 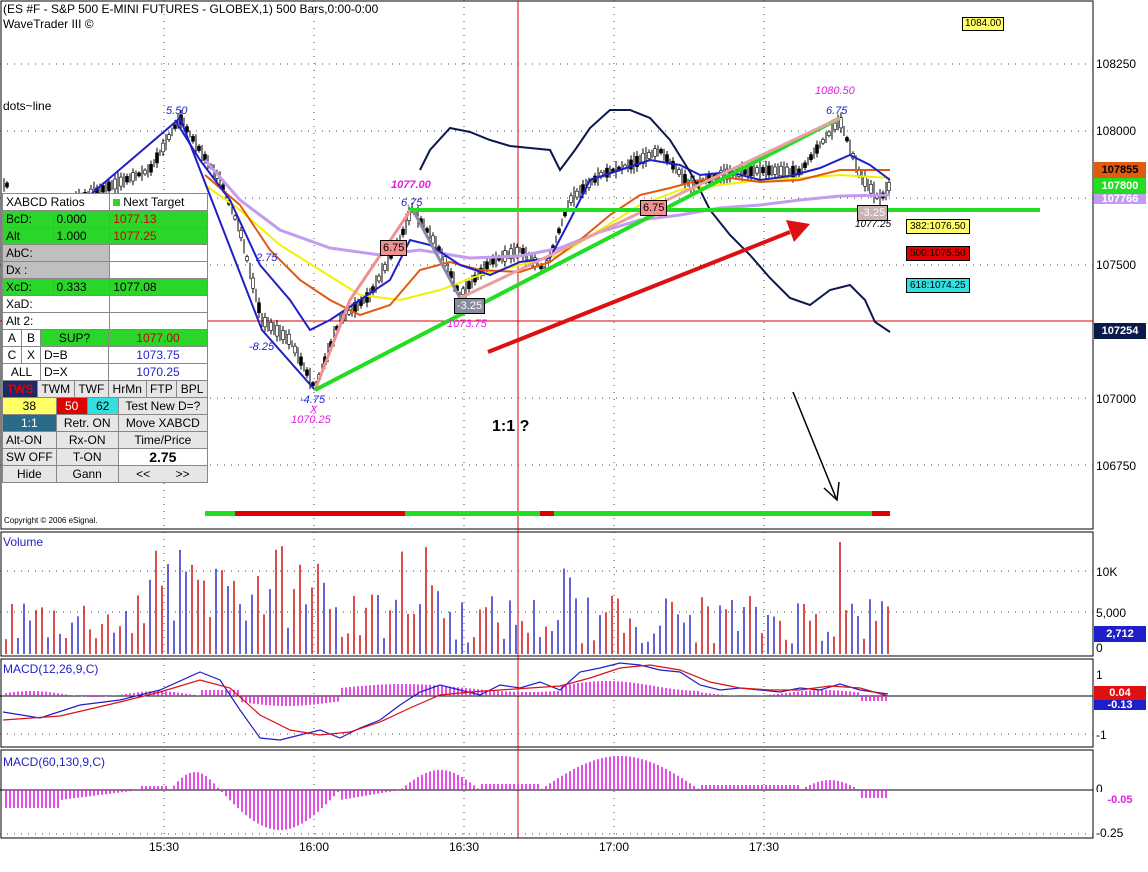 What do you see at coordinates (158, 338) in the screenshot?
I see `sup-value: 1077.00` at bounding box center [158, 338].